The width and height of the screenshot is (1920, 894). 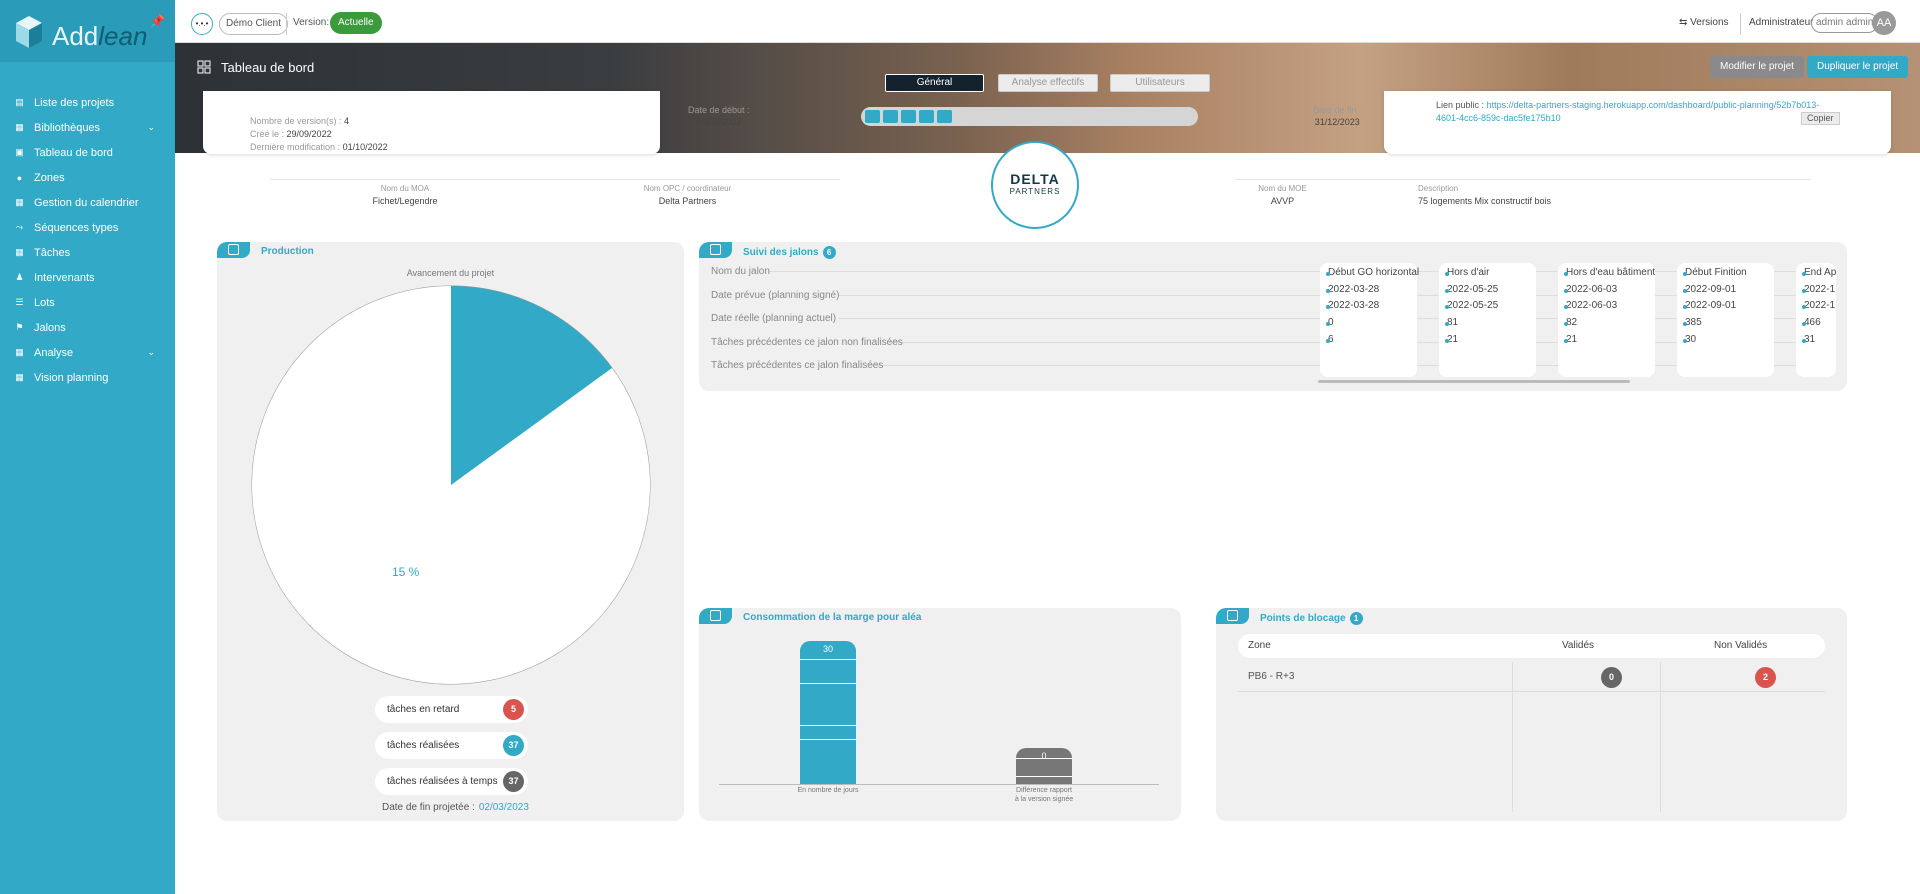 I want to click on tasks-icon: ▦, so click(x=19, y=252).